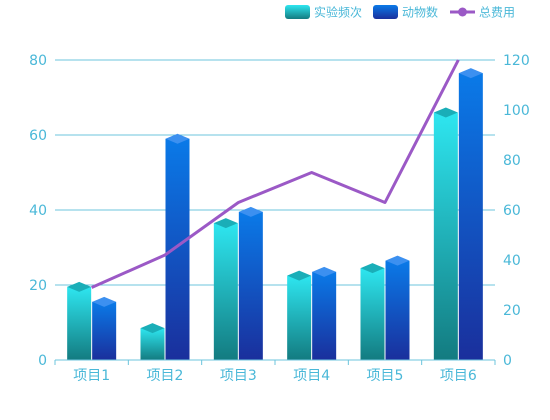 The image size is (550, 420). Describe the element at coordinates (497, 13) in the screenshot. I see `legend-label: 总费用` at that location.